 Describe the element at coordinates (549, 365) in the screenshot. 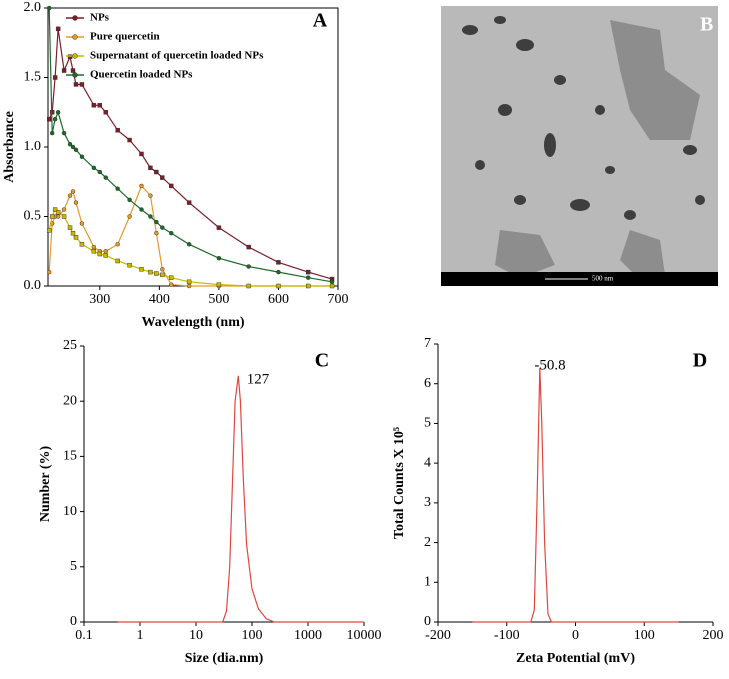

I see `annotation: -50.8` at that location.